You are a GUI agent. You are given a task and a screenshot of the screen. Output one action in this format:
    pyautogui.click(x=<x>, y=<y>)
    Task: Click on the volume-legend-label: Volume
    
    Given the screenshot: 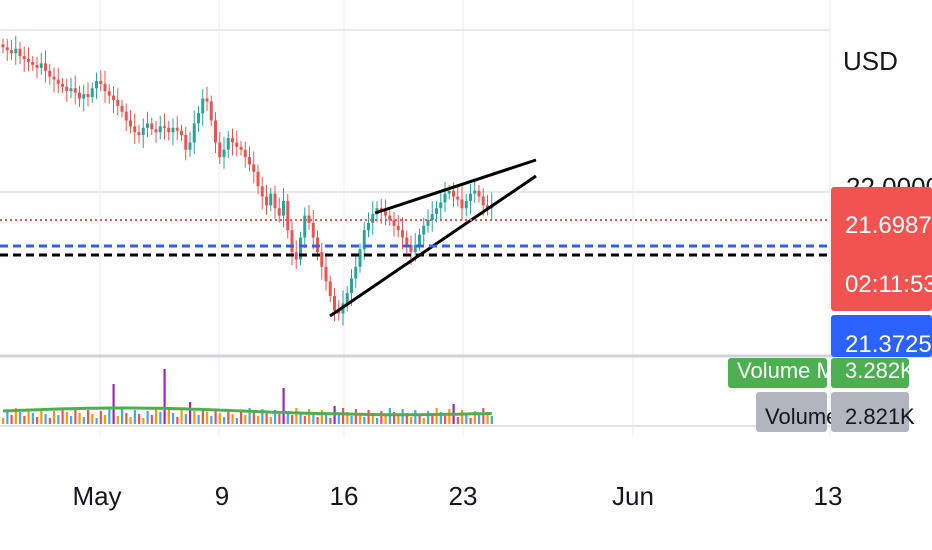 What is the action you would take?
    pyautogui.click(x=801, y=416)
    